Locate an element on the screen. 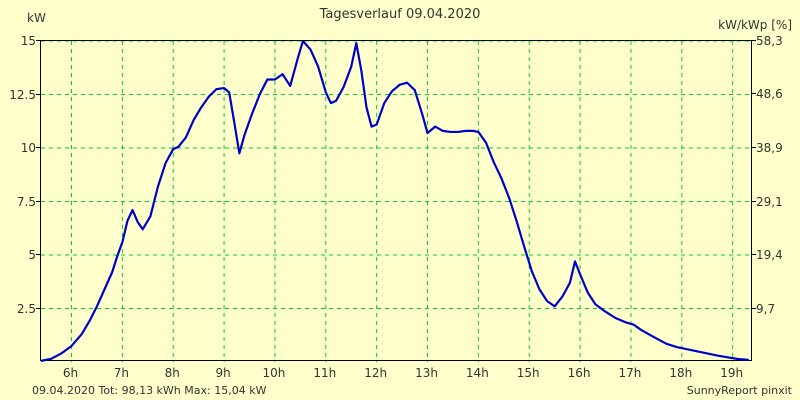 The height and width of the screenshot is (400, 800). x-axis-tick-label: 13h is located at coordinates (426, 373).